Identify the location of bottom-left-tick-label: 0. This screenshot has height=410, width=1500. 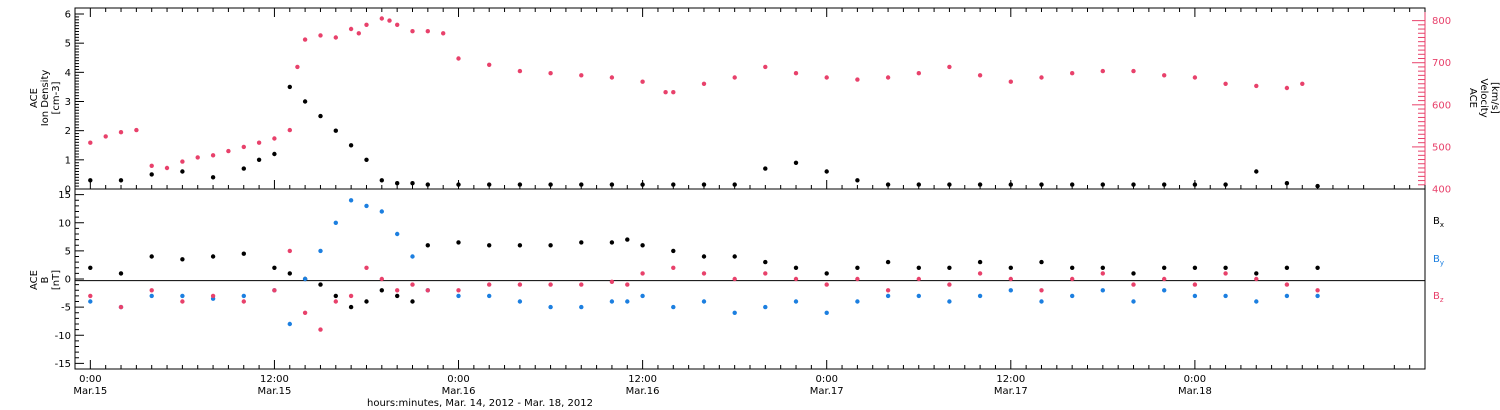
(68, 280).